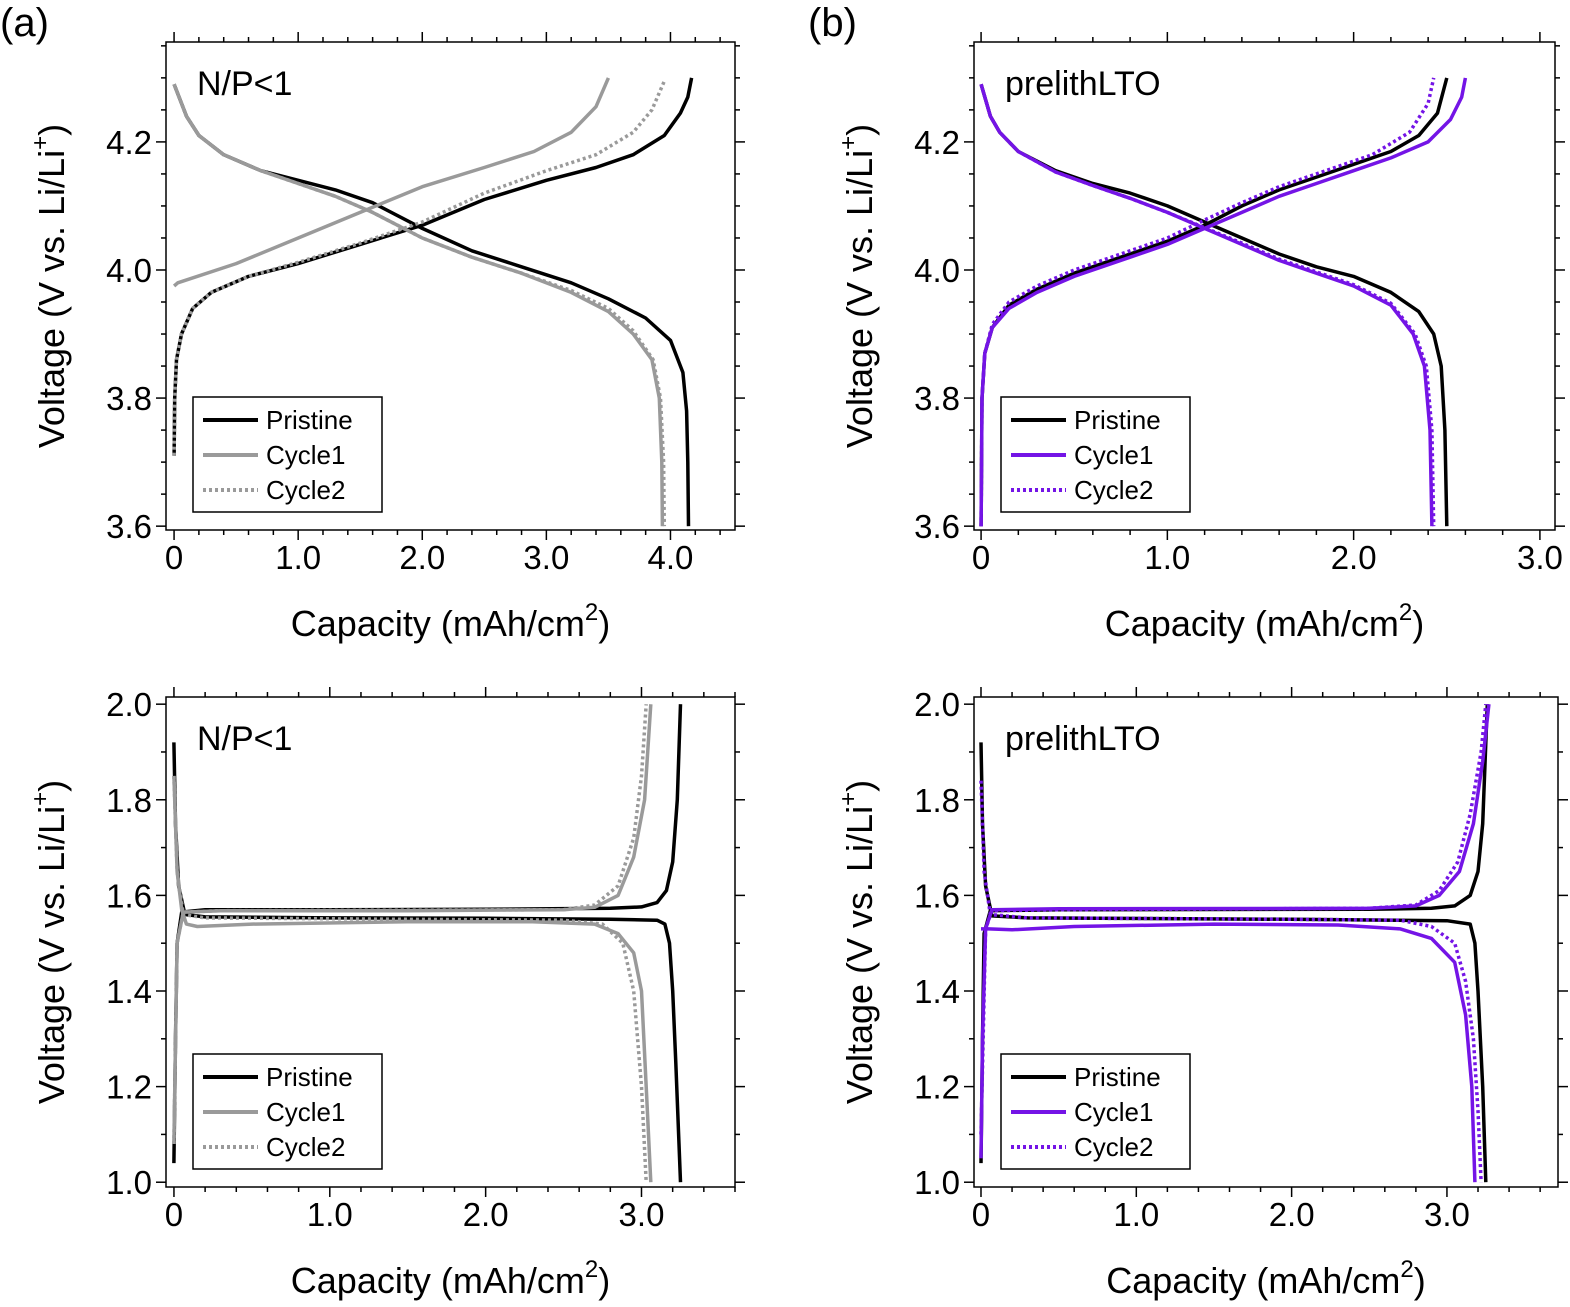  What do you see at coordinates (937, 142) in the screenshot?
I see `y-tick-label: 4.2` at bounding box center [937, 142].